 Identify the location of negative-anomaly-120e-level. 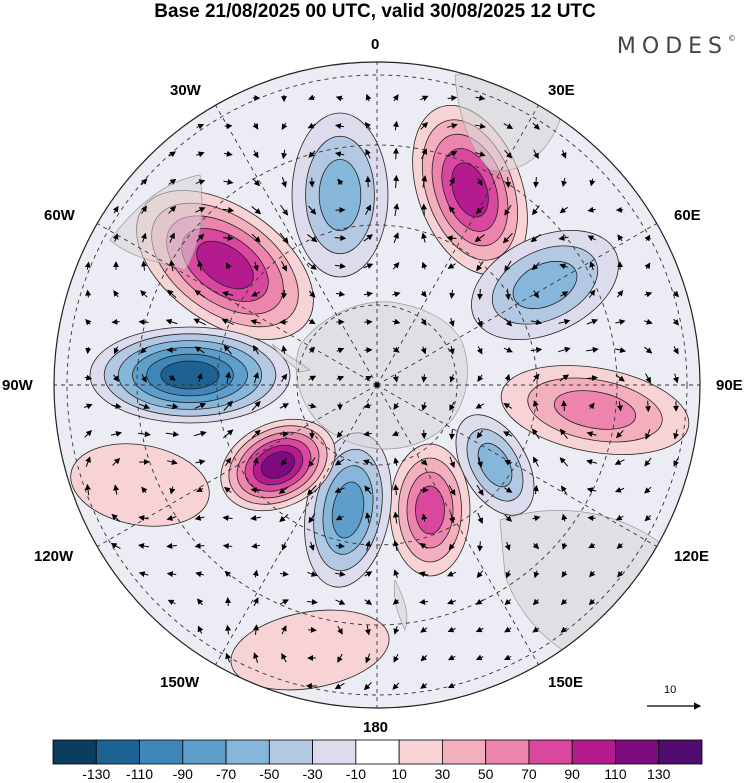
(495, 465).